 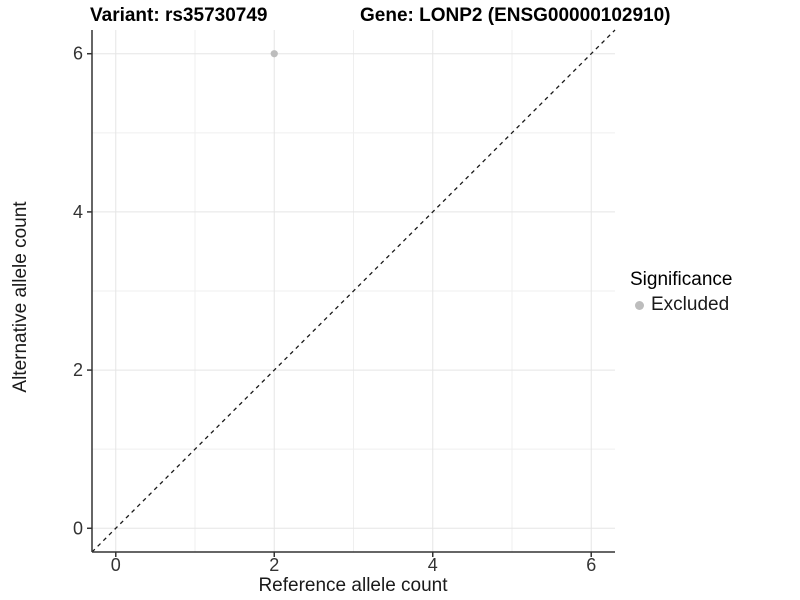 I want to click on legend-item-excluded: Excluded, so click(x=681, y=305).